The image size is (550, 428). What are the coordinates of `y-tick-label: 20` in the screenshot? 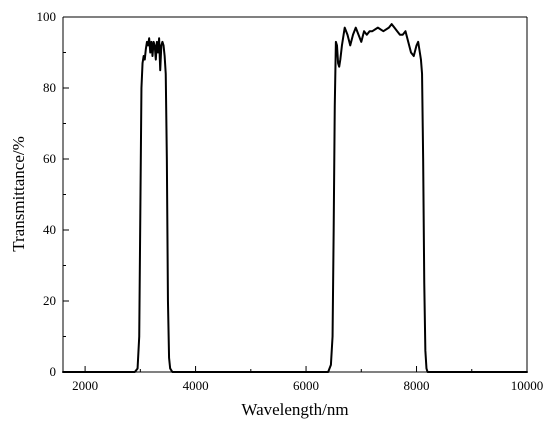 It's located at (49, 300).